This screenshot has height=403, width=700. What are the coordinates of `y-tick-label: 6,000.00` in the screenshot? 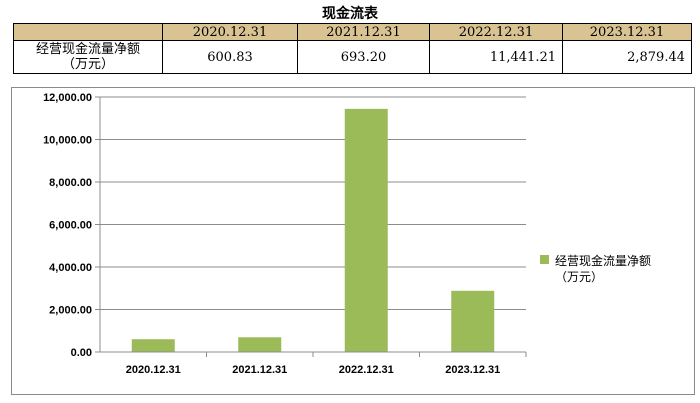 It's located at (70, 226).